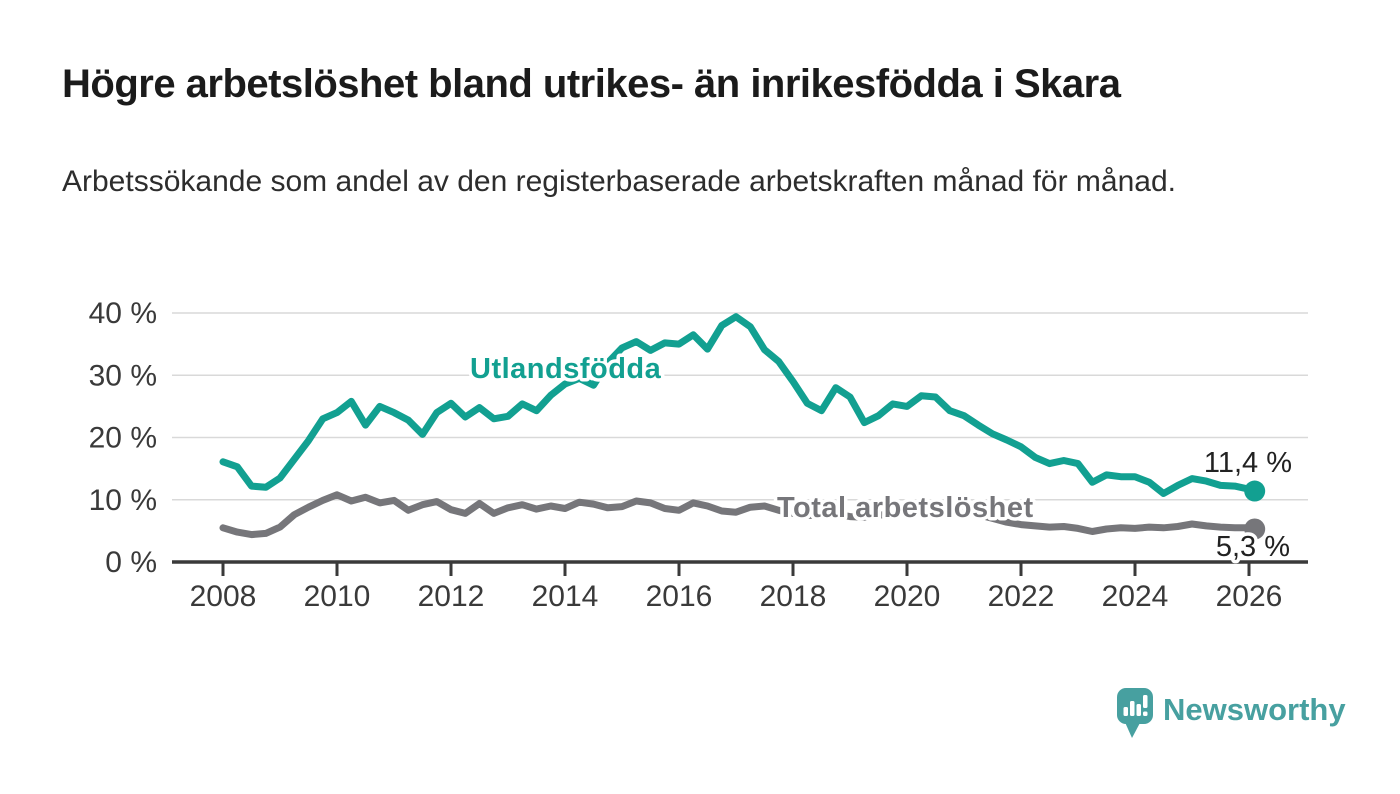 The image size is (1400, 794). What do you see at coordinates (1135, 713) in the screenshot?
I see `newsworthy-logo-icon` at bounding box center [1135, 713].